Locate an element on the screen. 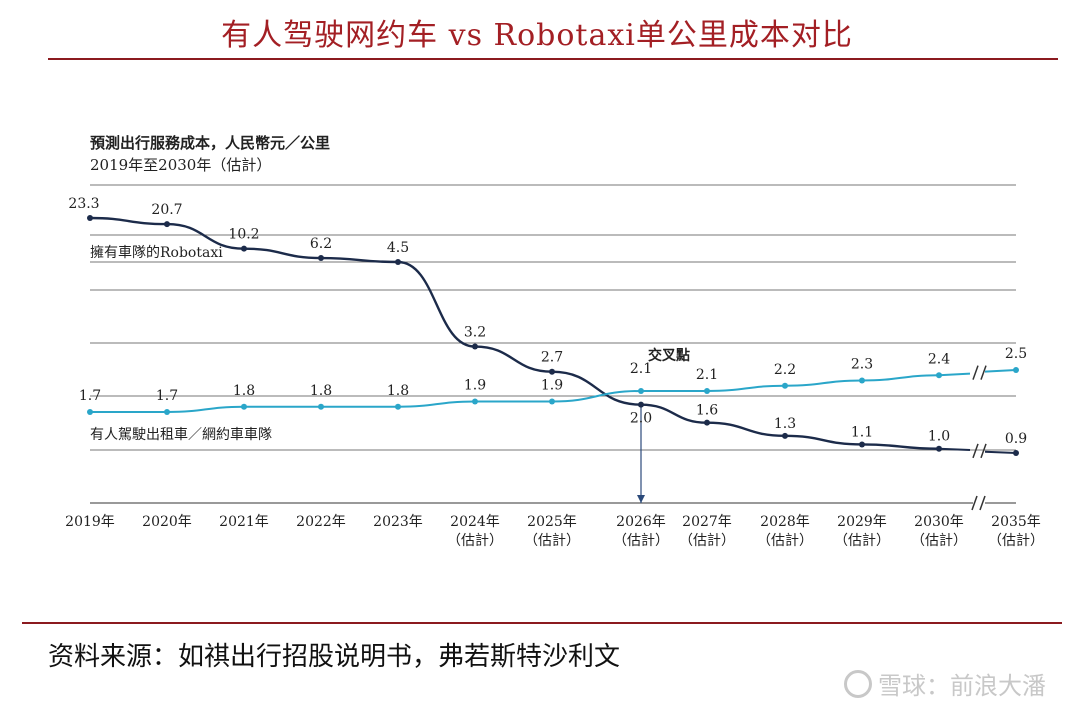 Image resolution: width=1074 pixels, height=714 pixels. x-tick-label: 2022年 is located at coordinates (321, 522).